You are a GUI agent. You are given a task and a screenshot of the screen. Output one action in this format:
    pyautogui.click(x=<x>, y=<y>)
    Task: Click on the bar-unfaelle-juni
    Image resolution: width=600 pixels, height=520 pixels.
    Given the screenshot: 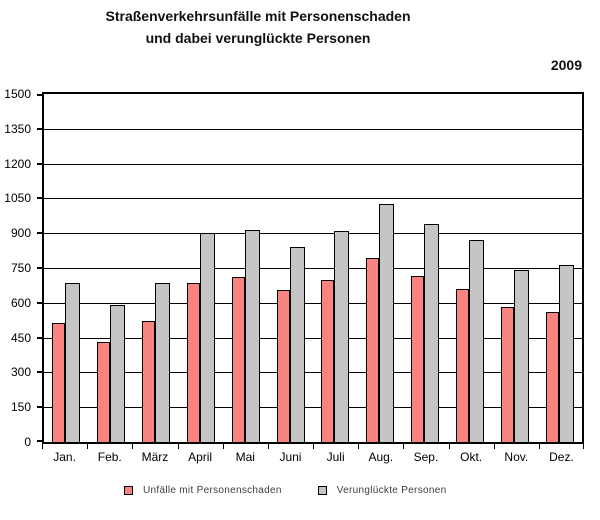 What is the action you would take?
    pyautogui.click(x=283, y=366)
    